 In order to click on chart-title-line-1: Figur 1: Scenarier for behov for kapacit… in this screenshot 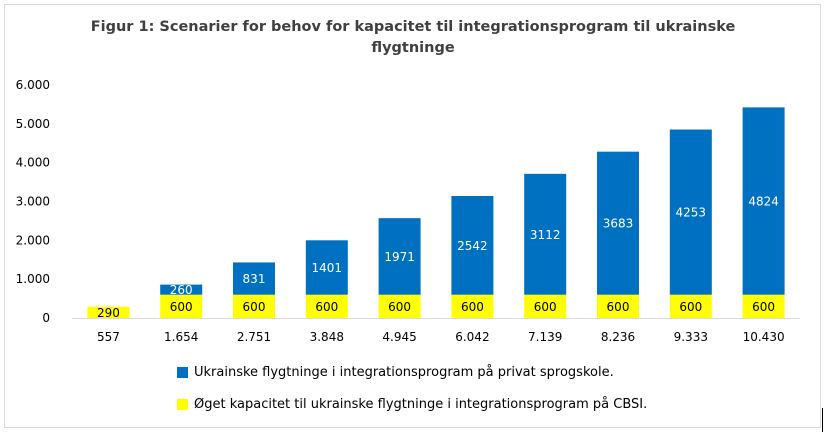, I will do `click(413, 27)`.